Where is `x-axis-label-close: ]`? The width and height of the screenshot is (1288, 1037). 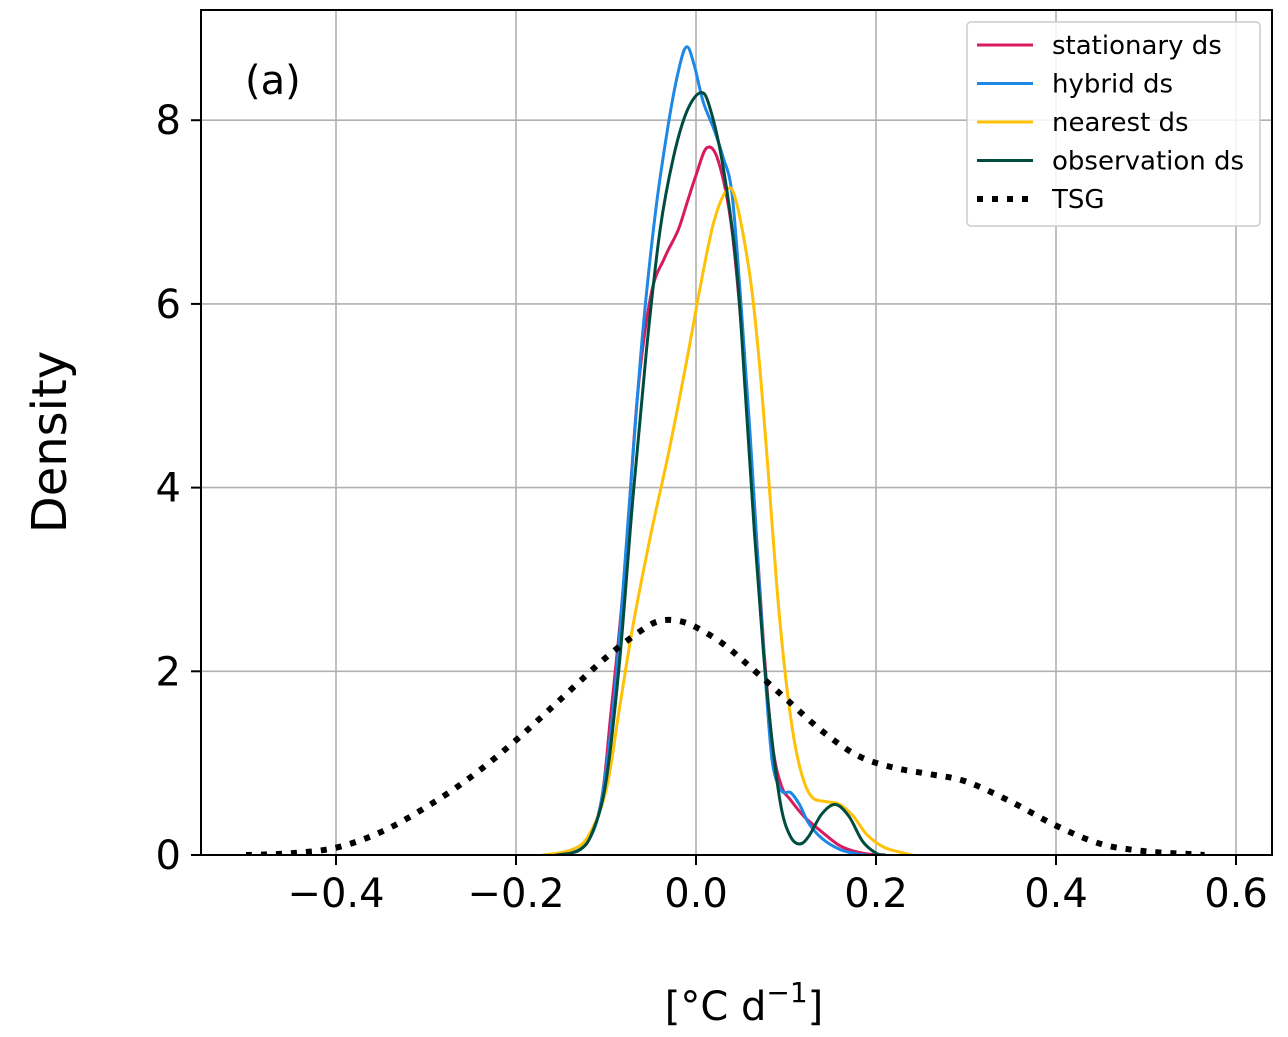
x-axis-label-close: ] is located at coordinates (816, 1007).